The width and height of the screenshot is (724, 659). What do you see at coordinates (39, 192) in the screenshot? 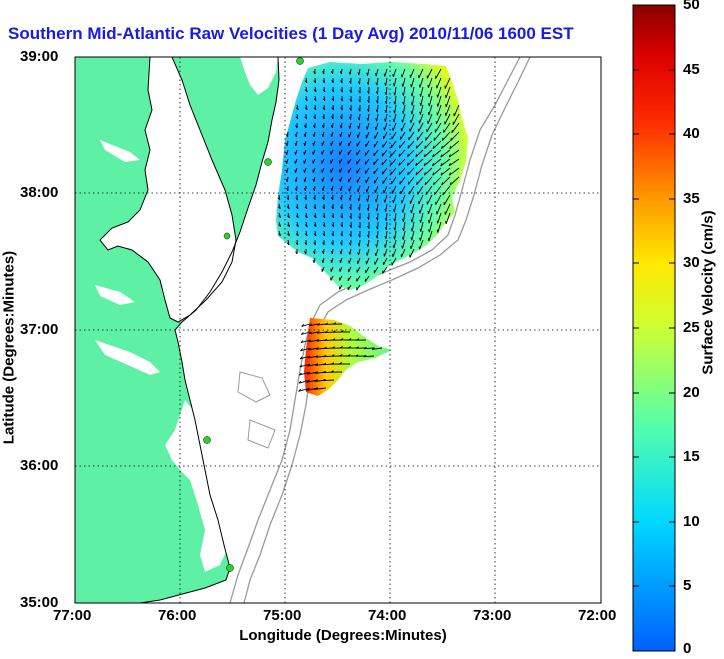
I see `y-tick-label: 38:00` at bounding box center [39, 192].